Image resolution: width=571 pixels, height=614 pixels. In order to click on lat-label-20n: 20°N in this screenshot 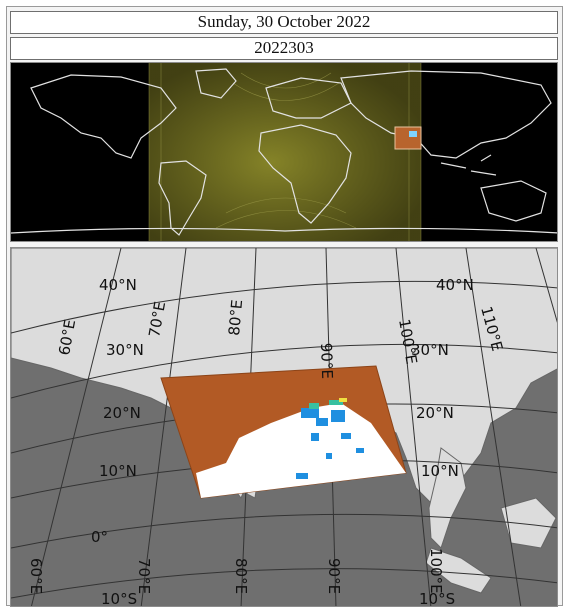, I will do `click(122, 413)`.